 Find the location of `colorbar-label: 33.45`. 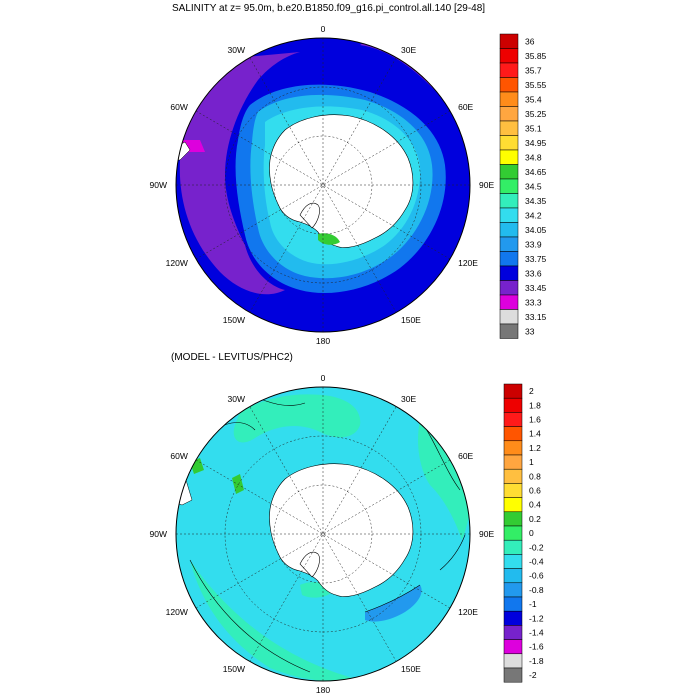

colorbar-label: 33.45 is located at coordinates (536, 288).